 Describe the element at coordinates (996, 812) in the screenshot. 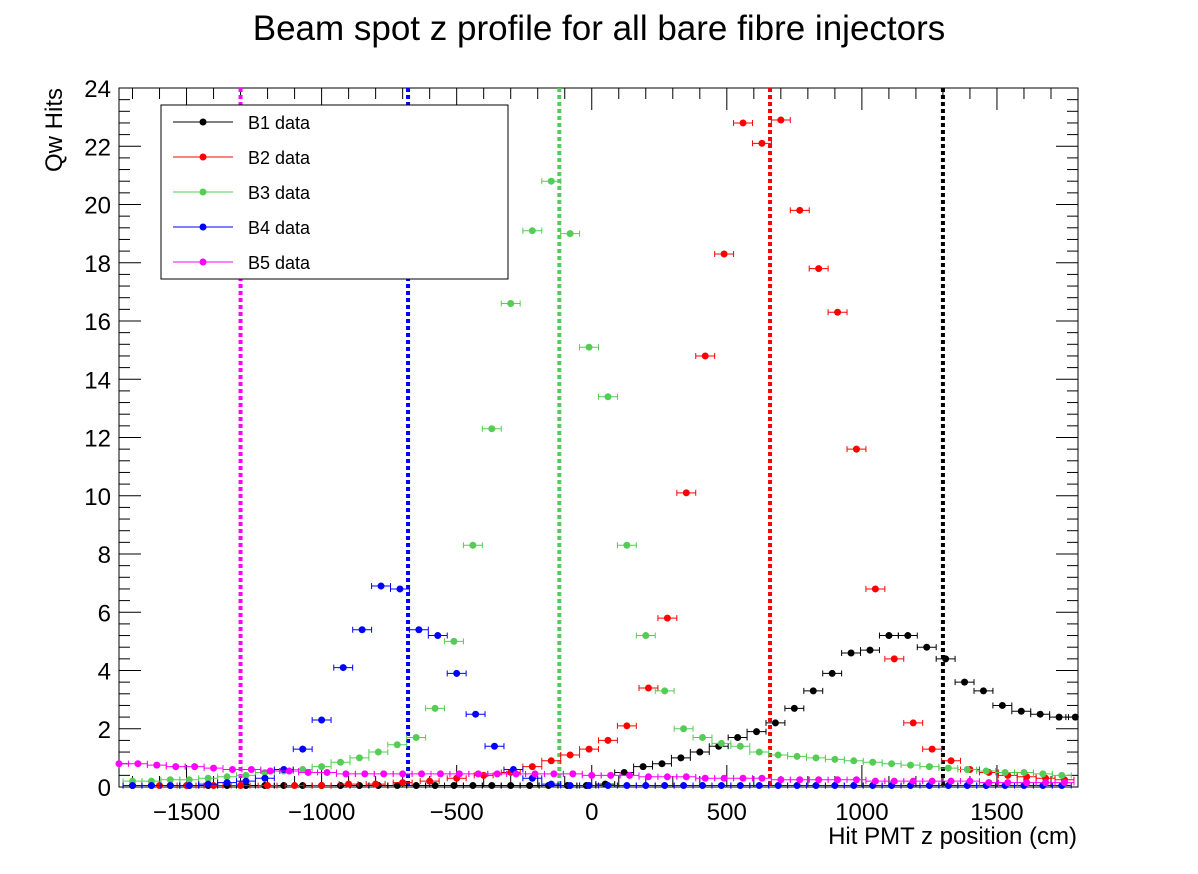

I see `x-tick-label: 1500` at that location.